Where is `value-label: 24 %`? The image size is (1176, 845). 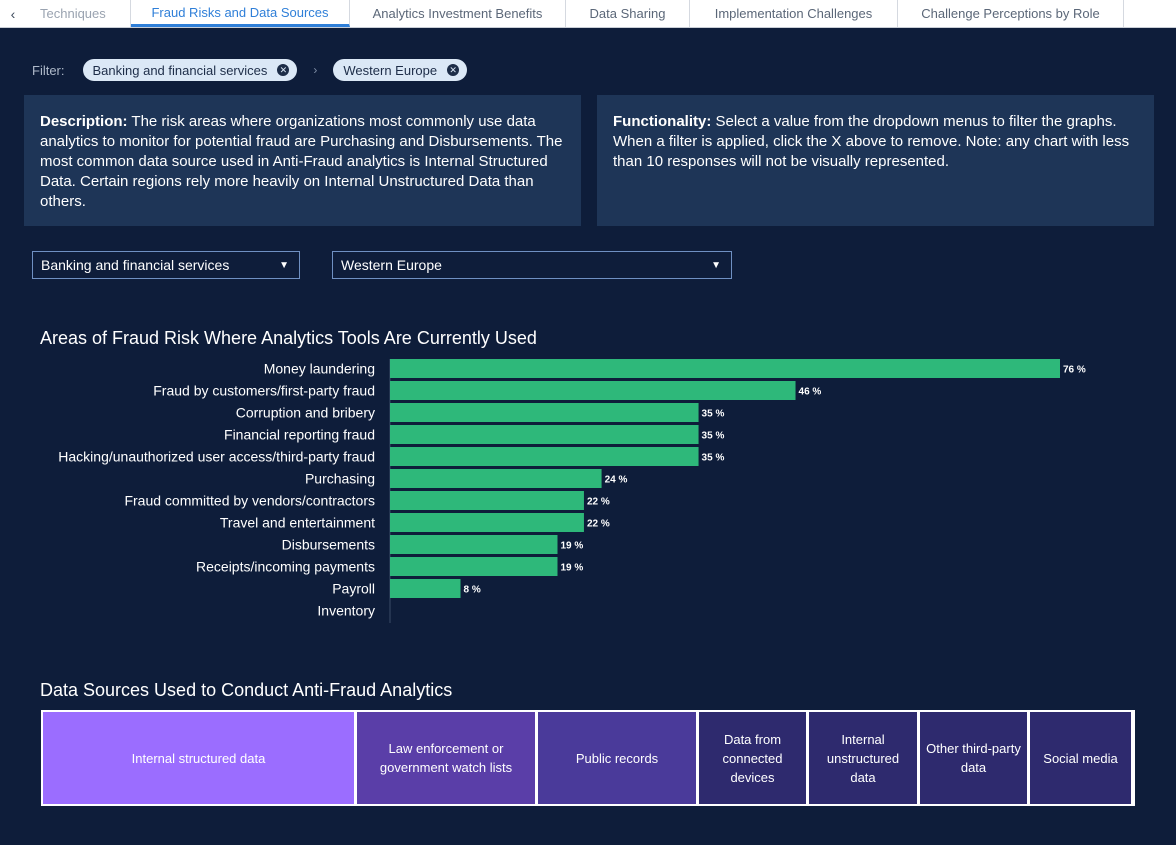
value-label: 24 % is located at coordinates (616, 480).